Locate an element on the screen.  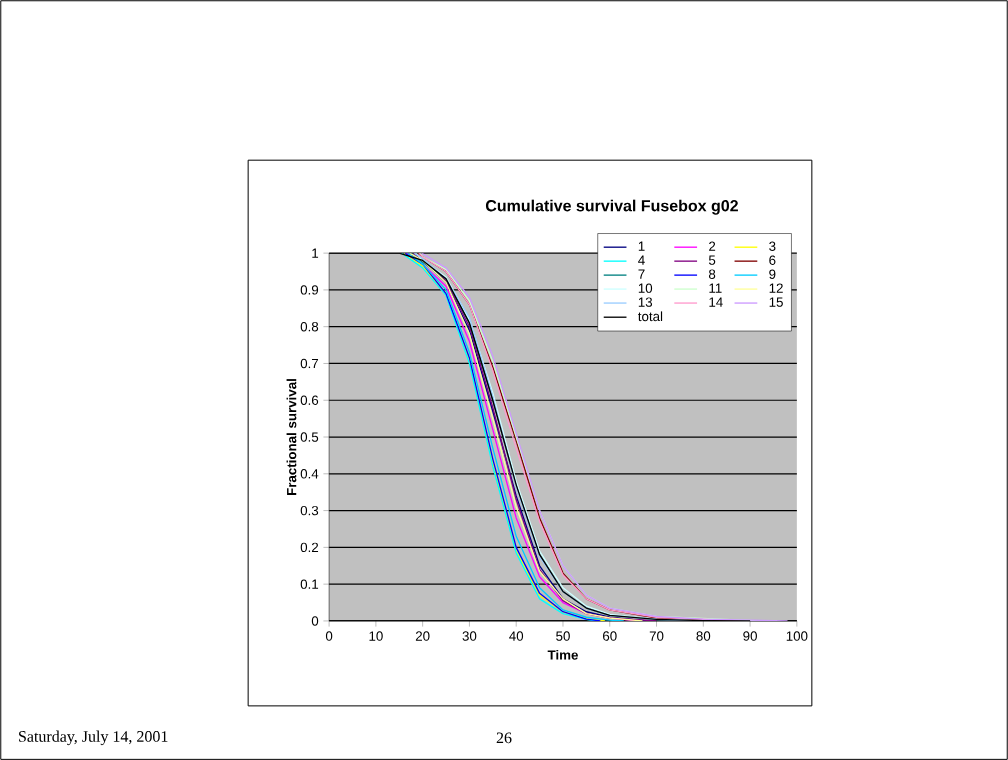
text: 26 is located at coordinates (504, 738).